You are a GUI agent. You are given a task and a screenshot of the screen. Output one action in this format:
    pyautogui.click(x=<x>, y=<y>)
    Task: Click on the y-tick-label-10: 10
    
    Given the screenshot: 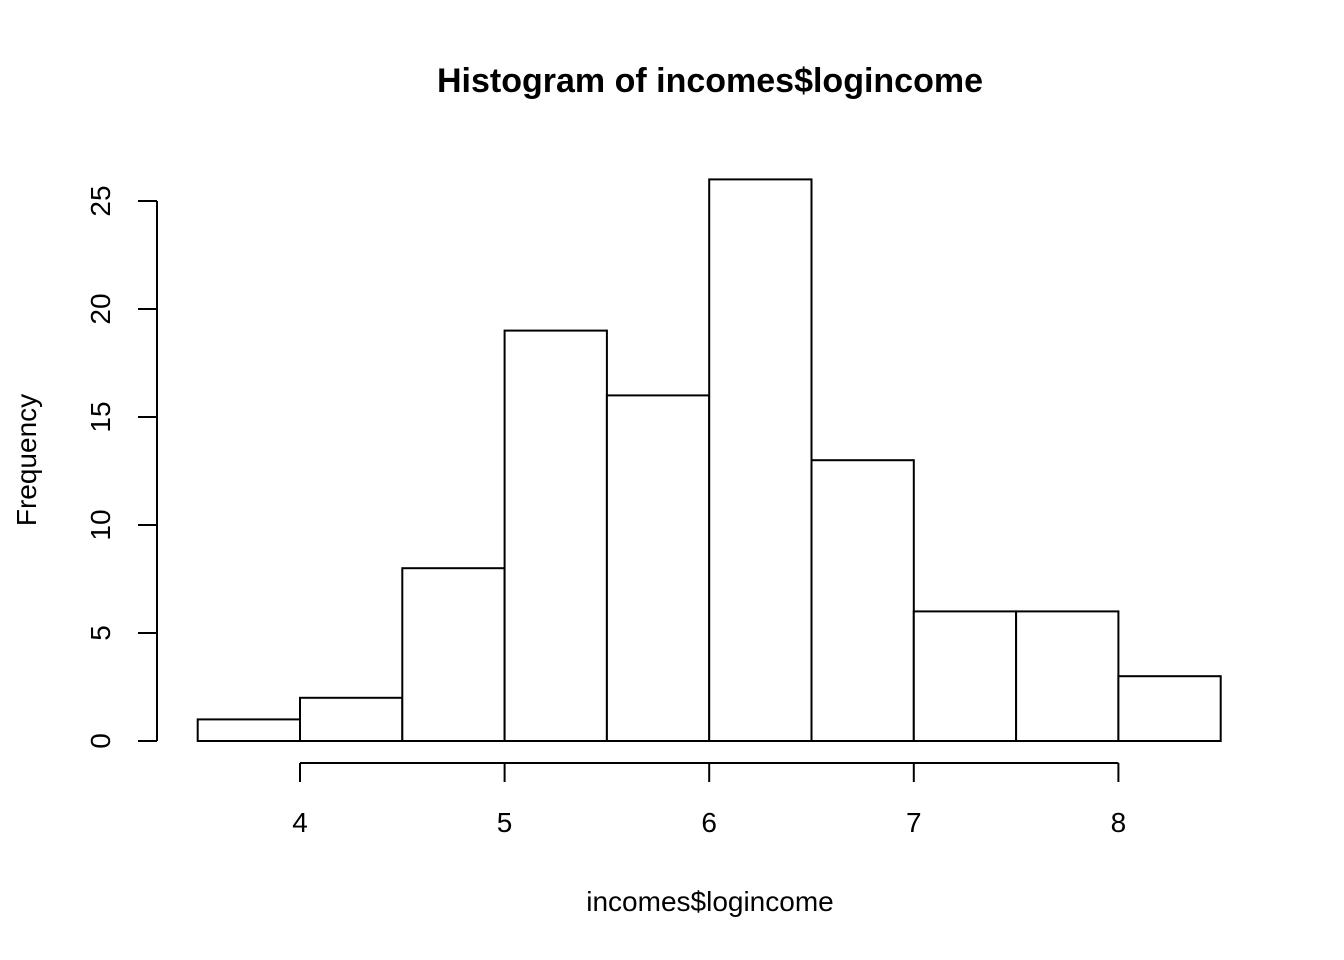 What is the action you would take?
    pyautogui.click(x=100, y=524)
    